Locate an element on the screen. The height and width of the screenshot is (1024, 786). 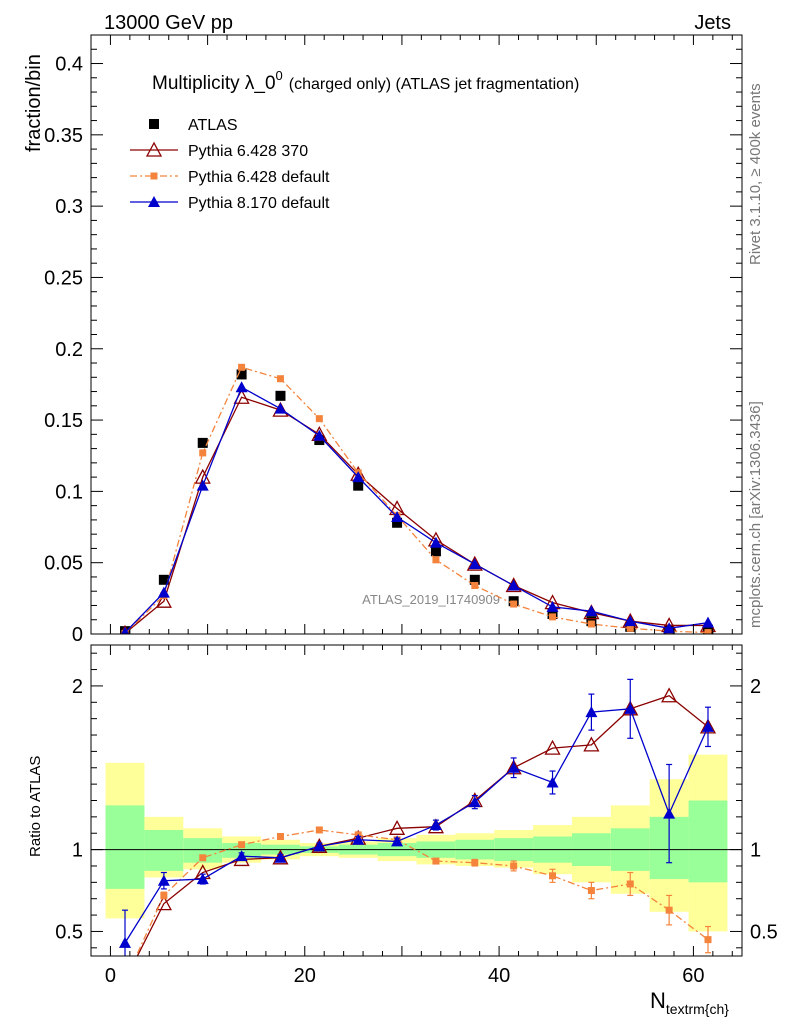
legend-label: Pythia 8.170 default is located at coordinates (259, 203).